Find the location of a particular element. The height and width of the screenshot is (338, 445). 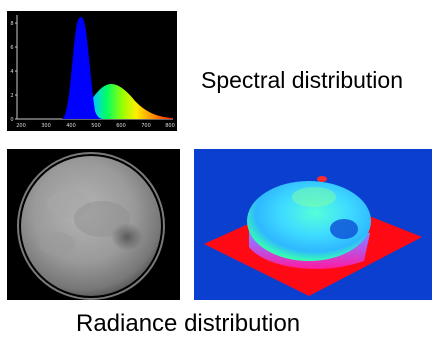

disk-rim is located at coordinates (91, 226).